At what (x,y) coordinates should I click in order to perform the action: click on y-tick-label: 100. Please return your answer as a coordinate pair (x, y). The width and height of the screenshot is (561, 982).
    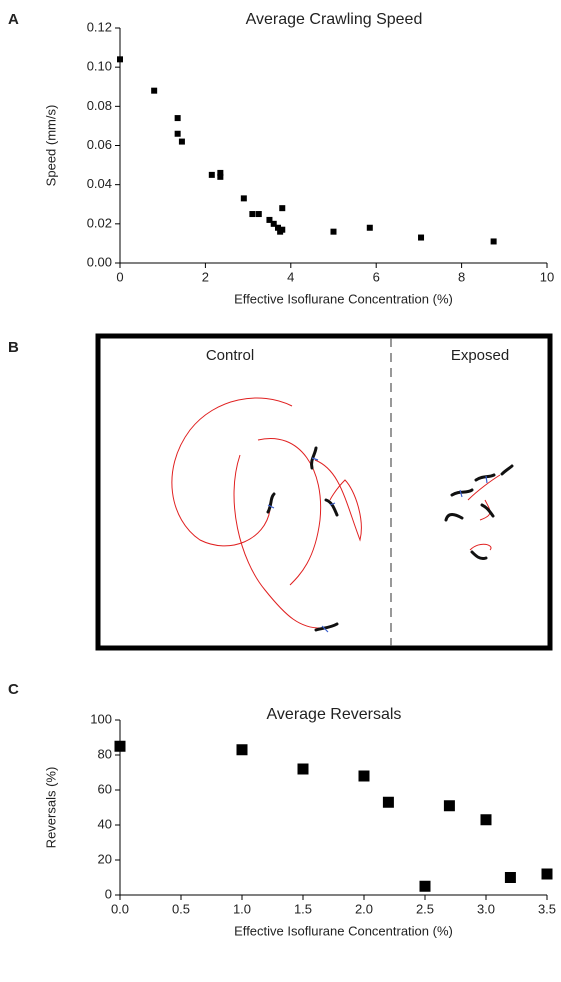
    Looking at the image, I should click on (101, 718).